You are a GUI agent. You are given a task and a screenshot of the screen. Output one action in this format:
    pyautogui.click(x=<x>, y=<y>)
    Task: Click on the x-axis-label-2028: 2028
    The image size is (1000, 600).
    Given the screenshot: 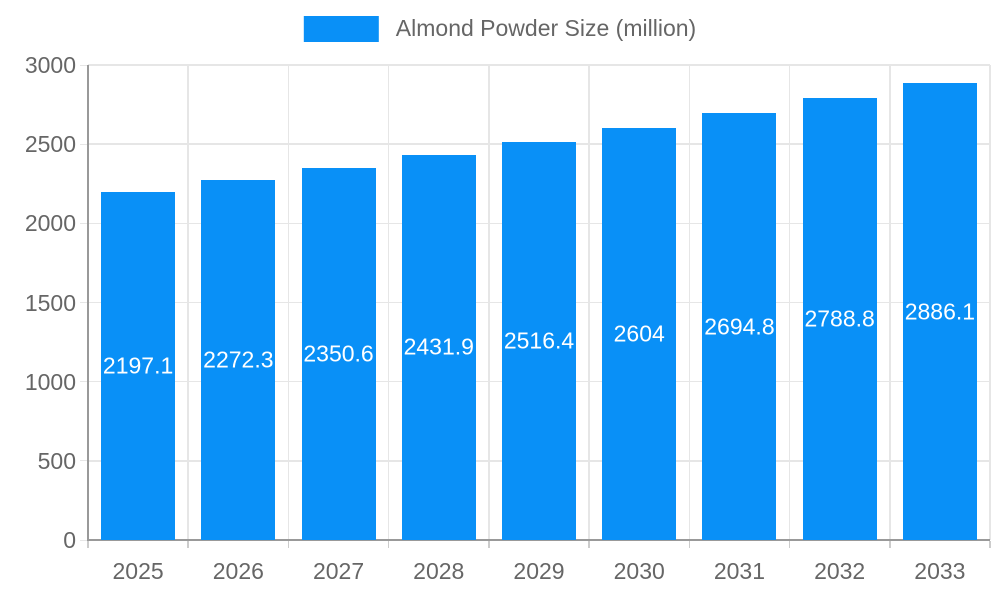 What is the action you would take?
    pyautogui.click(x=439, y=571)
    